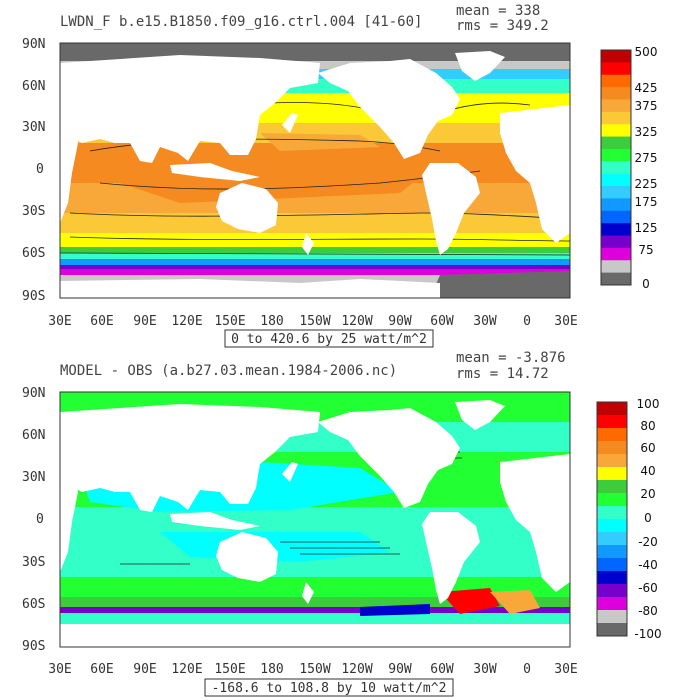 This screenshot has width=700, height=700. I want to click on panel-1-rms: rms = 349.2, so click(502, 26).